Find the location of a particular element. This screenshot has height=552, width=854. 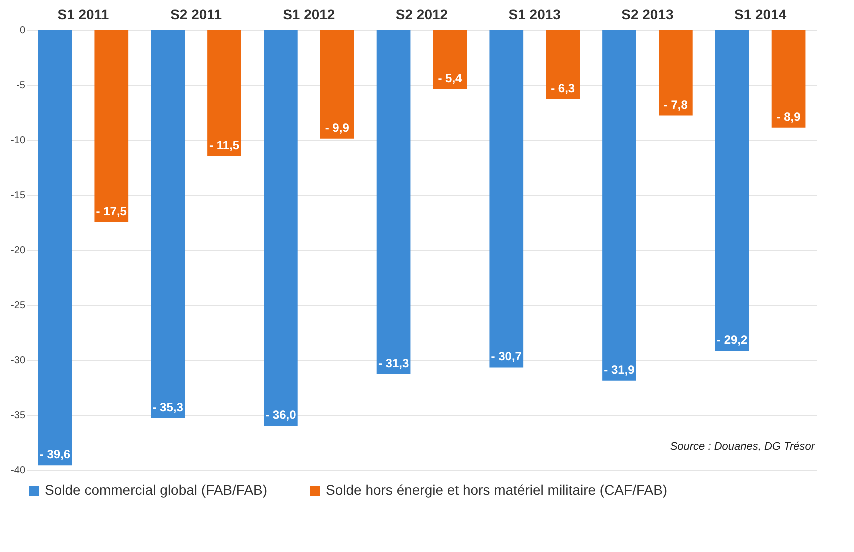

data-label: - 9,9 is located at coordinates (337, 127).